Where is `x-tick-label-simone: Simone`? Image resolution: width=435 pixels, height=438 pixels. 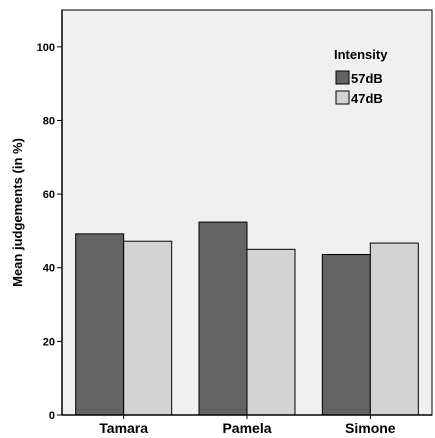
x-tick-label-simone: Simone is located at coordinates (370, 428).